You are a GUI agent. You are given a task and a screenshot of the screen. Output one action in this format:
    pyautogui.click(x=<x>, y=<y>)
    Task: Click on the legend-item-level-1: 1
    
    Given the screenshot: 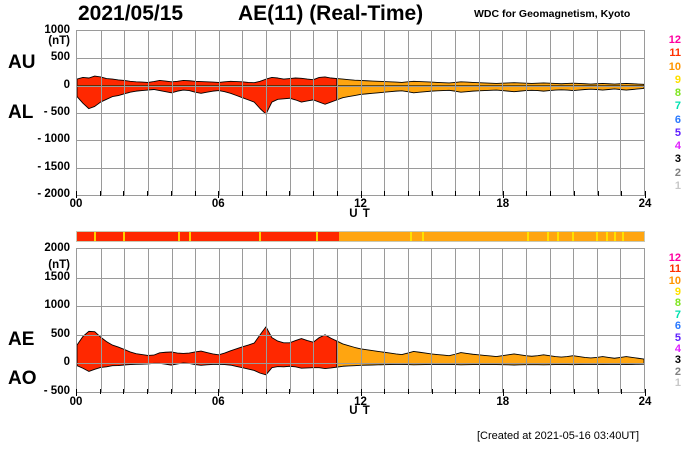 What is the action you would take?
    pyautogui.click(x=677, y=186)
    